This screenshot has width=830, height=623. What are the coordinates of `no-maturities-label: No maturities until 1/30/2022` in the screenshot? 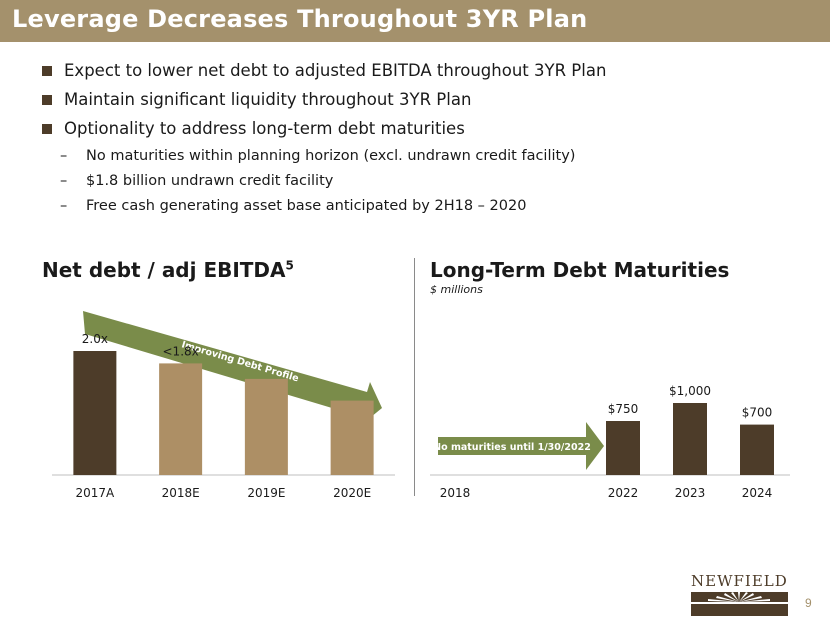 It's located at (512, 447).